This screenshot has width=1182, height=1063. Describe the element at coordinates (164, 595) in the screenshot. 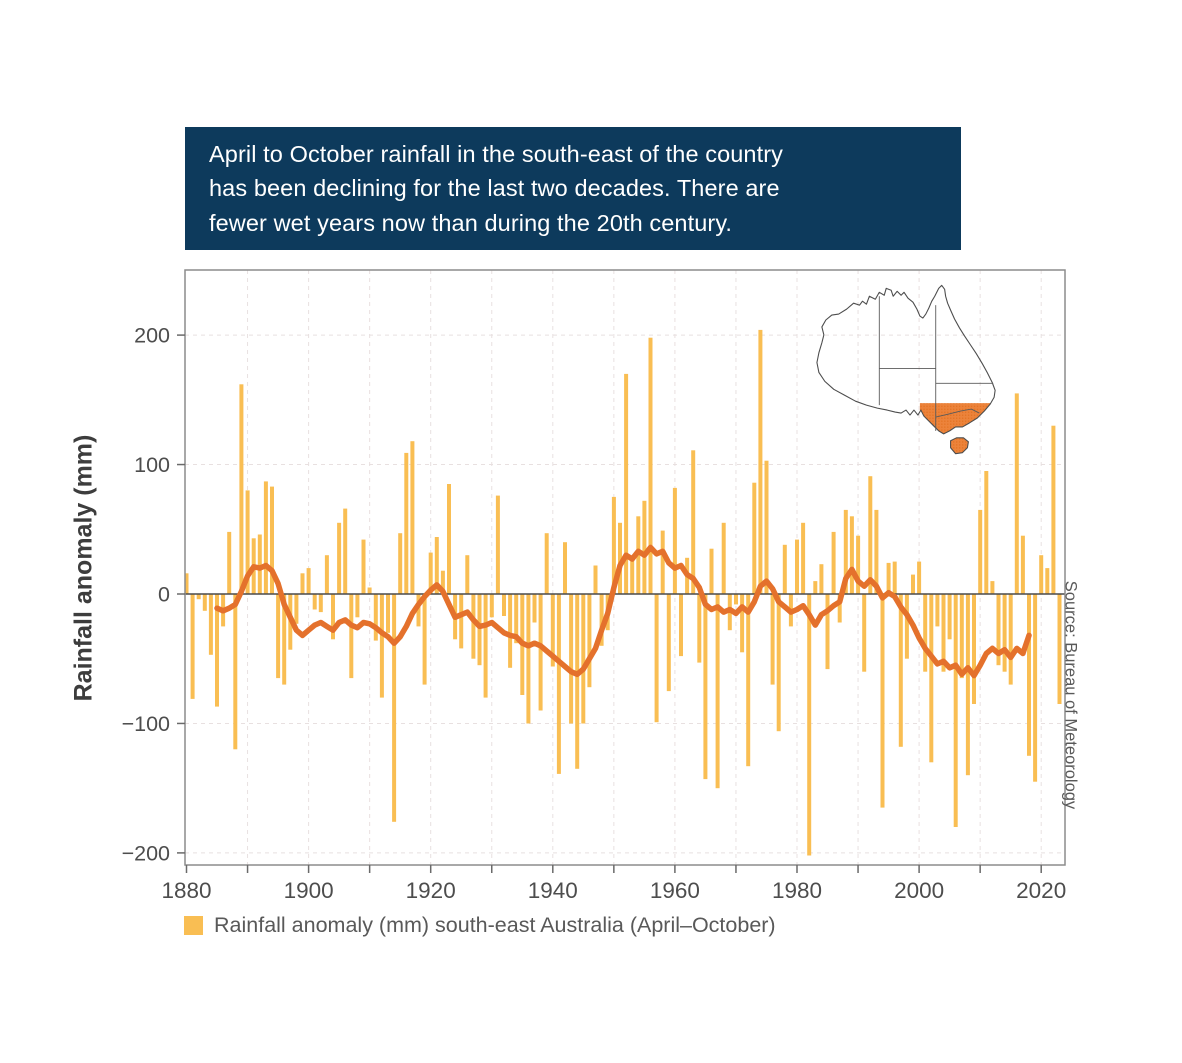

I see `y-tick-label: 0` at that location.